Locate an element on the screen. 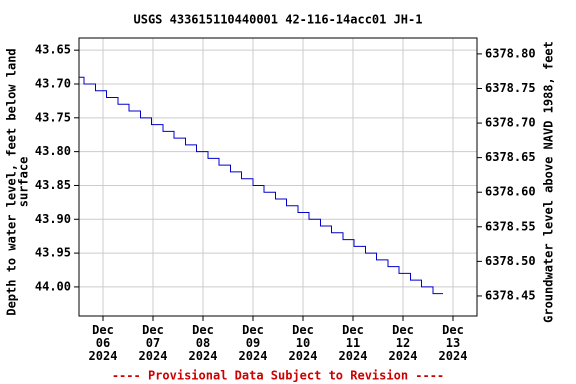 This screenshot has height=384, width=576. x-tick-label-line: 06 is located at coordinates (103, 343).